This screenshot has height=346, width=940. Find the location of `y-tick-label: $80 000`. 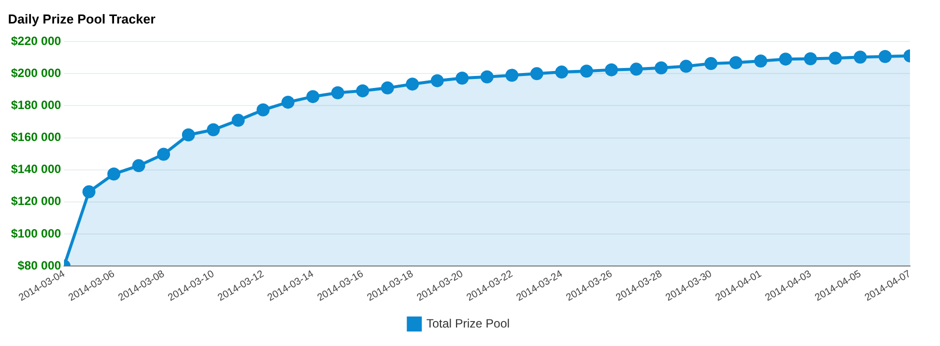

y-tick-label: $80 000 is located at coordinates (40, 265).